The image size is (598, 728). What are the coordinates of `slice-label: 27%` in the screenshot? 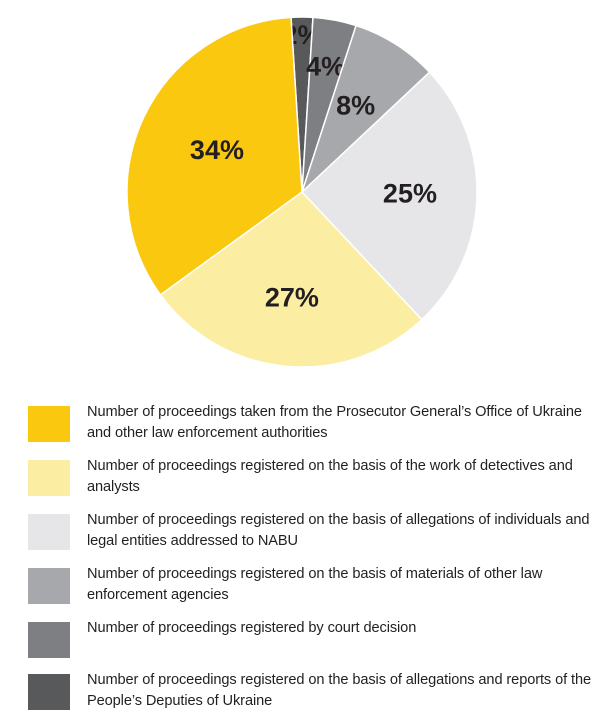 It's located at (292, 298).